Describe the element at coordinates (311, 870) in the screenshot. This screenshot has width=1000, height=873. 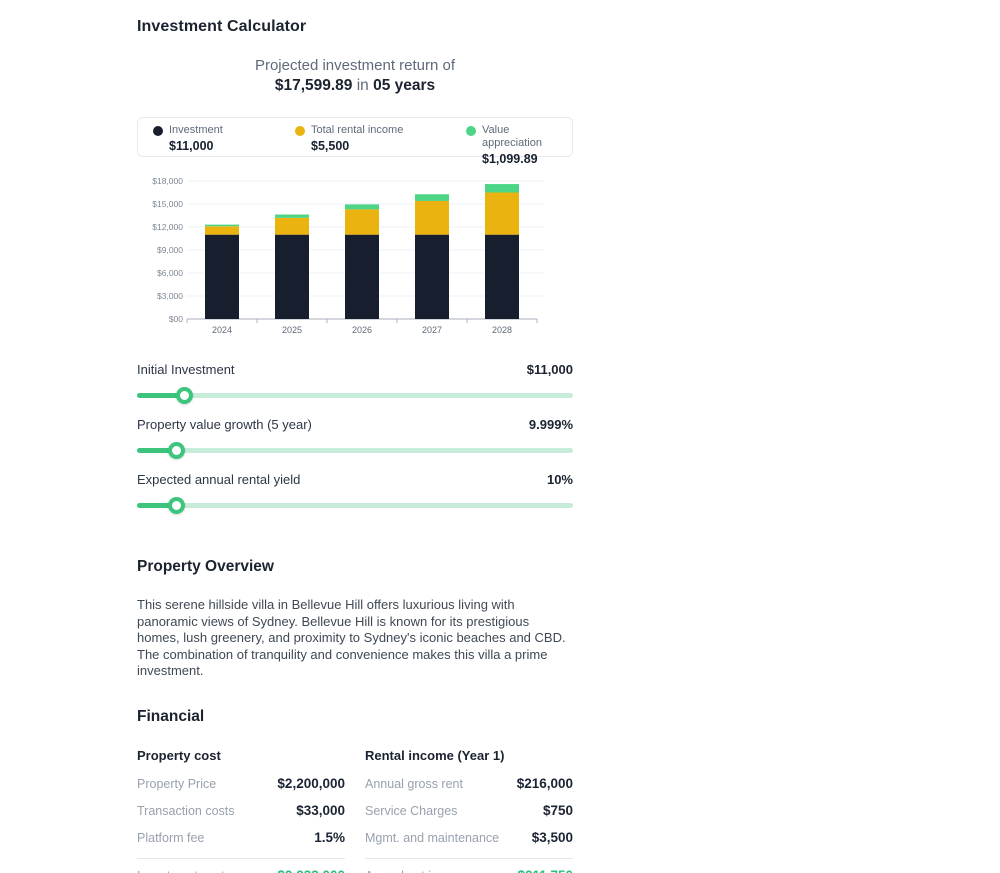
I see `total-value: $2,233,000` at that location.